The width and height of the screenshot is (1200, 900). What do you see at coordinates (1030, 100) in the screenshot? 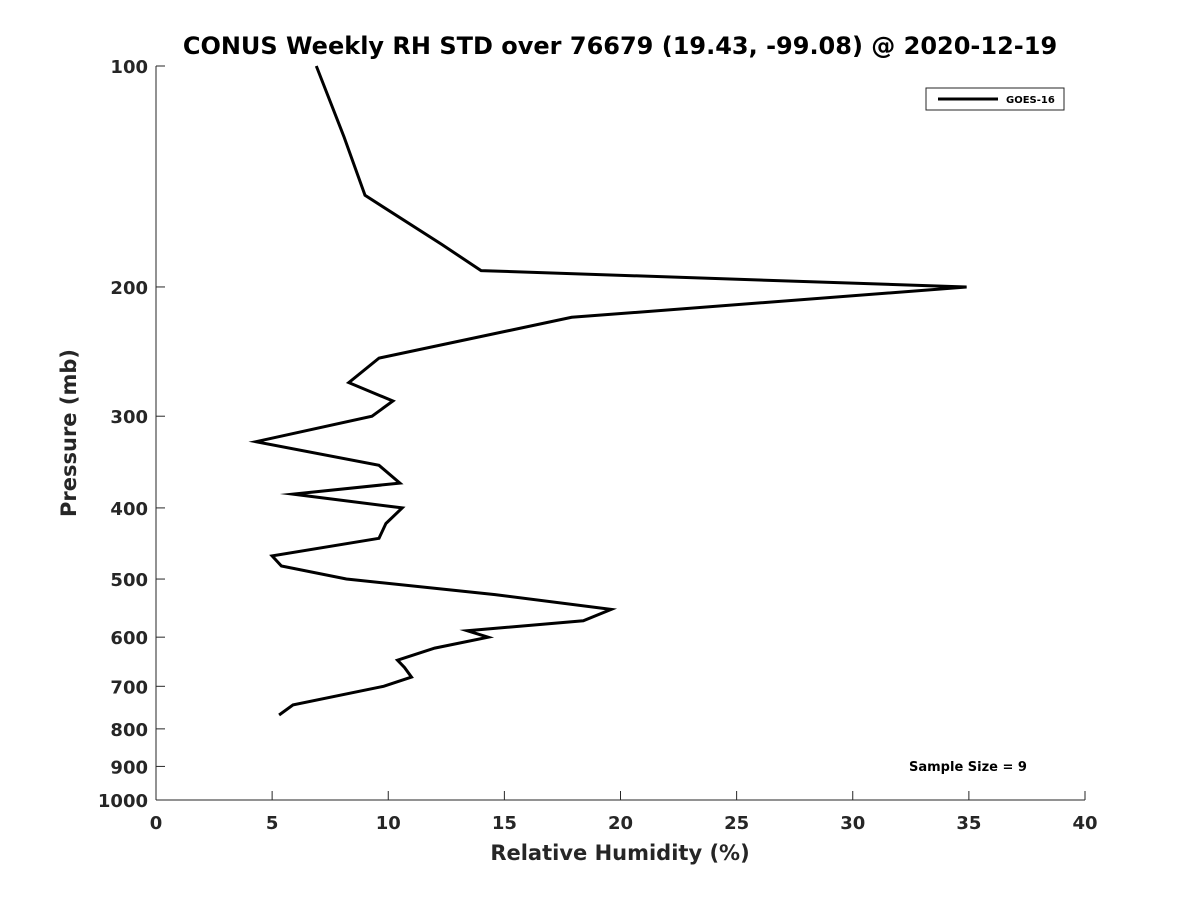
I see `legend-label-goes-16: GOES-16` at bounding box center [1030, 100].